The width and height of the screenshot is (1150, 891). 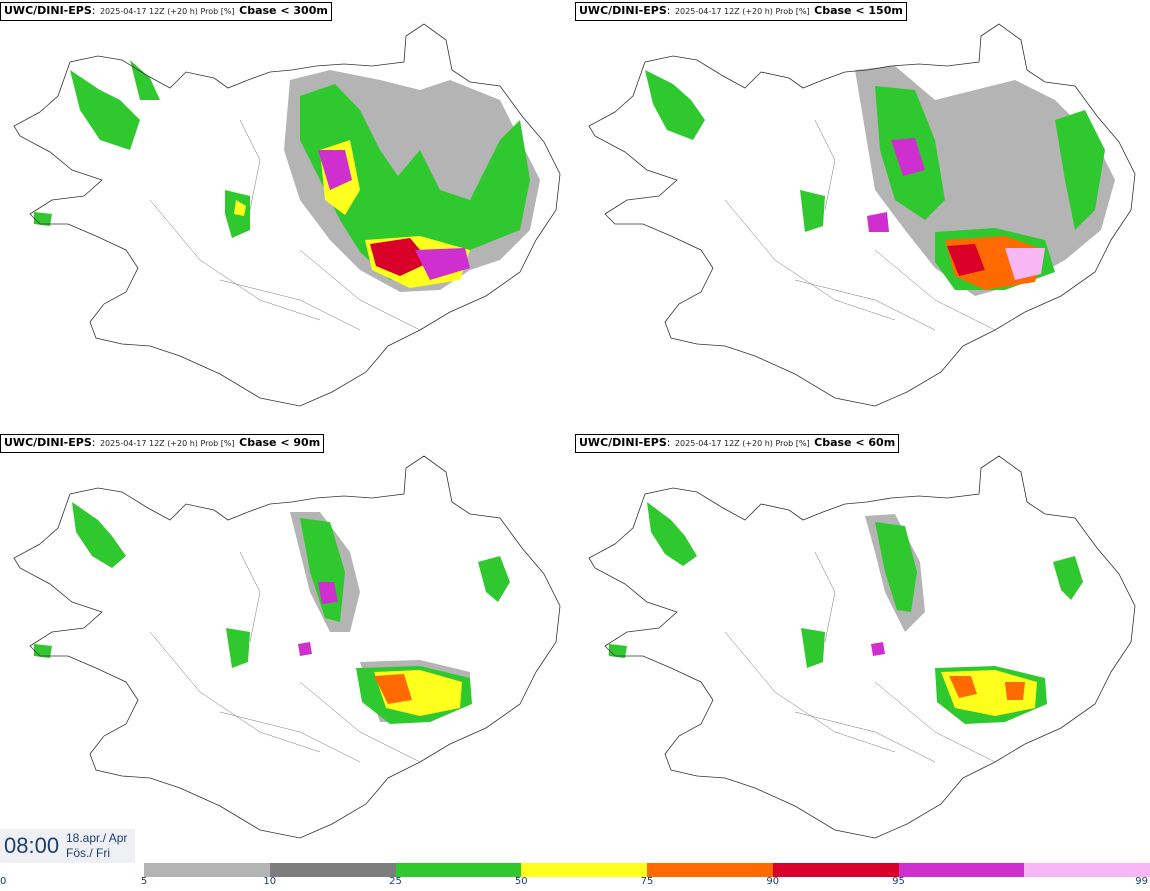 I want to click on colorbar-tick-label: 50, so click(x=521, y=881).